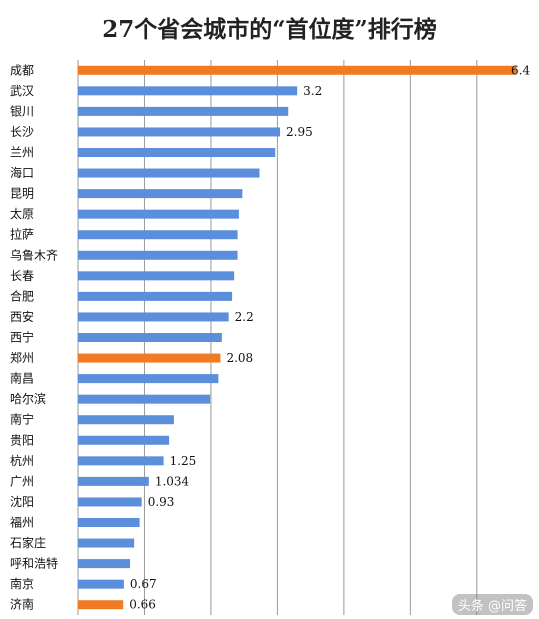 This screenshot has width=539, height=619. I want to click on data-label: 1.25, so click(183, 461).